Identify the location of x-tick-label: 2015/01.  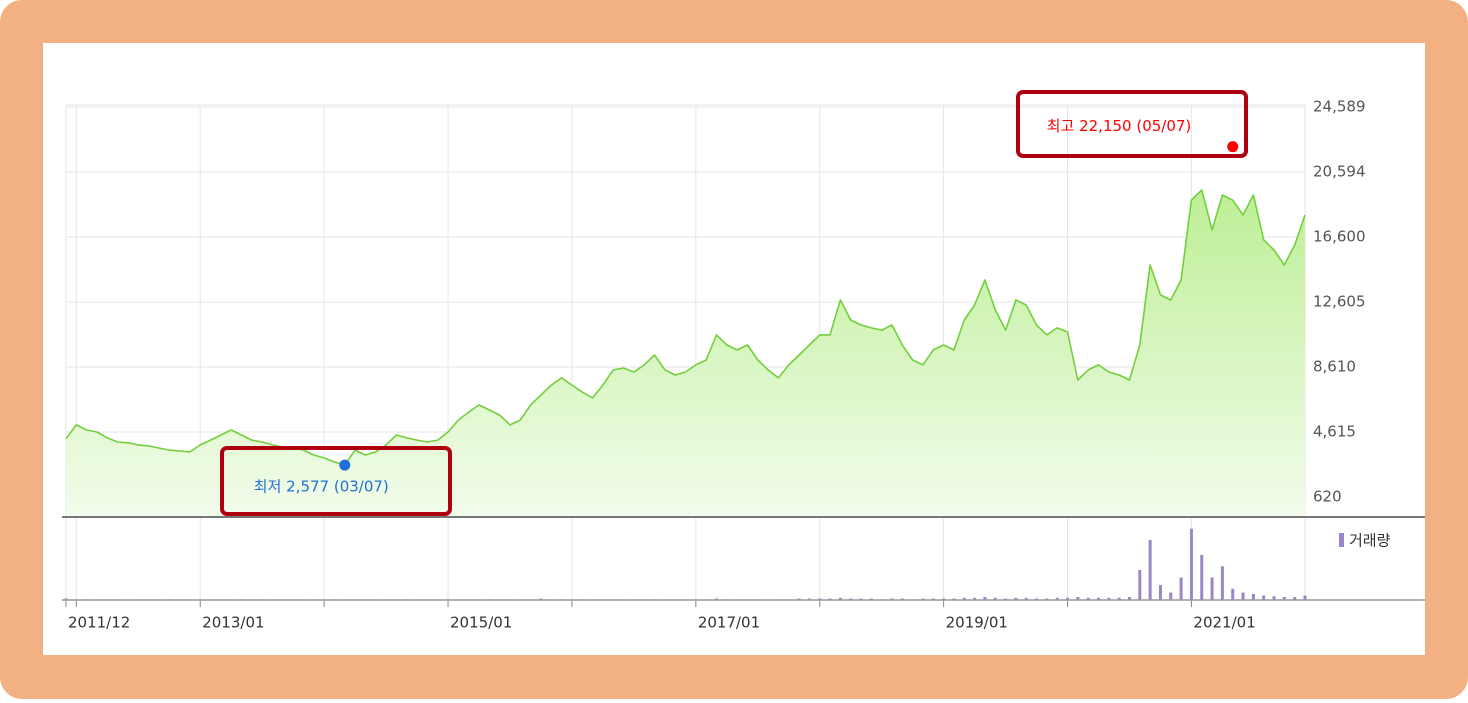
(481, 623).